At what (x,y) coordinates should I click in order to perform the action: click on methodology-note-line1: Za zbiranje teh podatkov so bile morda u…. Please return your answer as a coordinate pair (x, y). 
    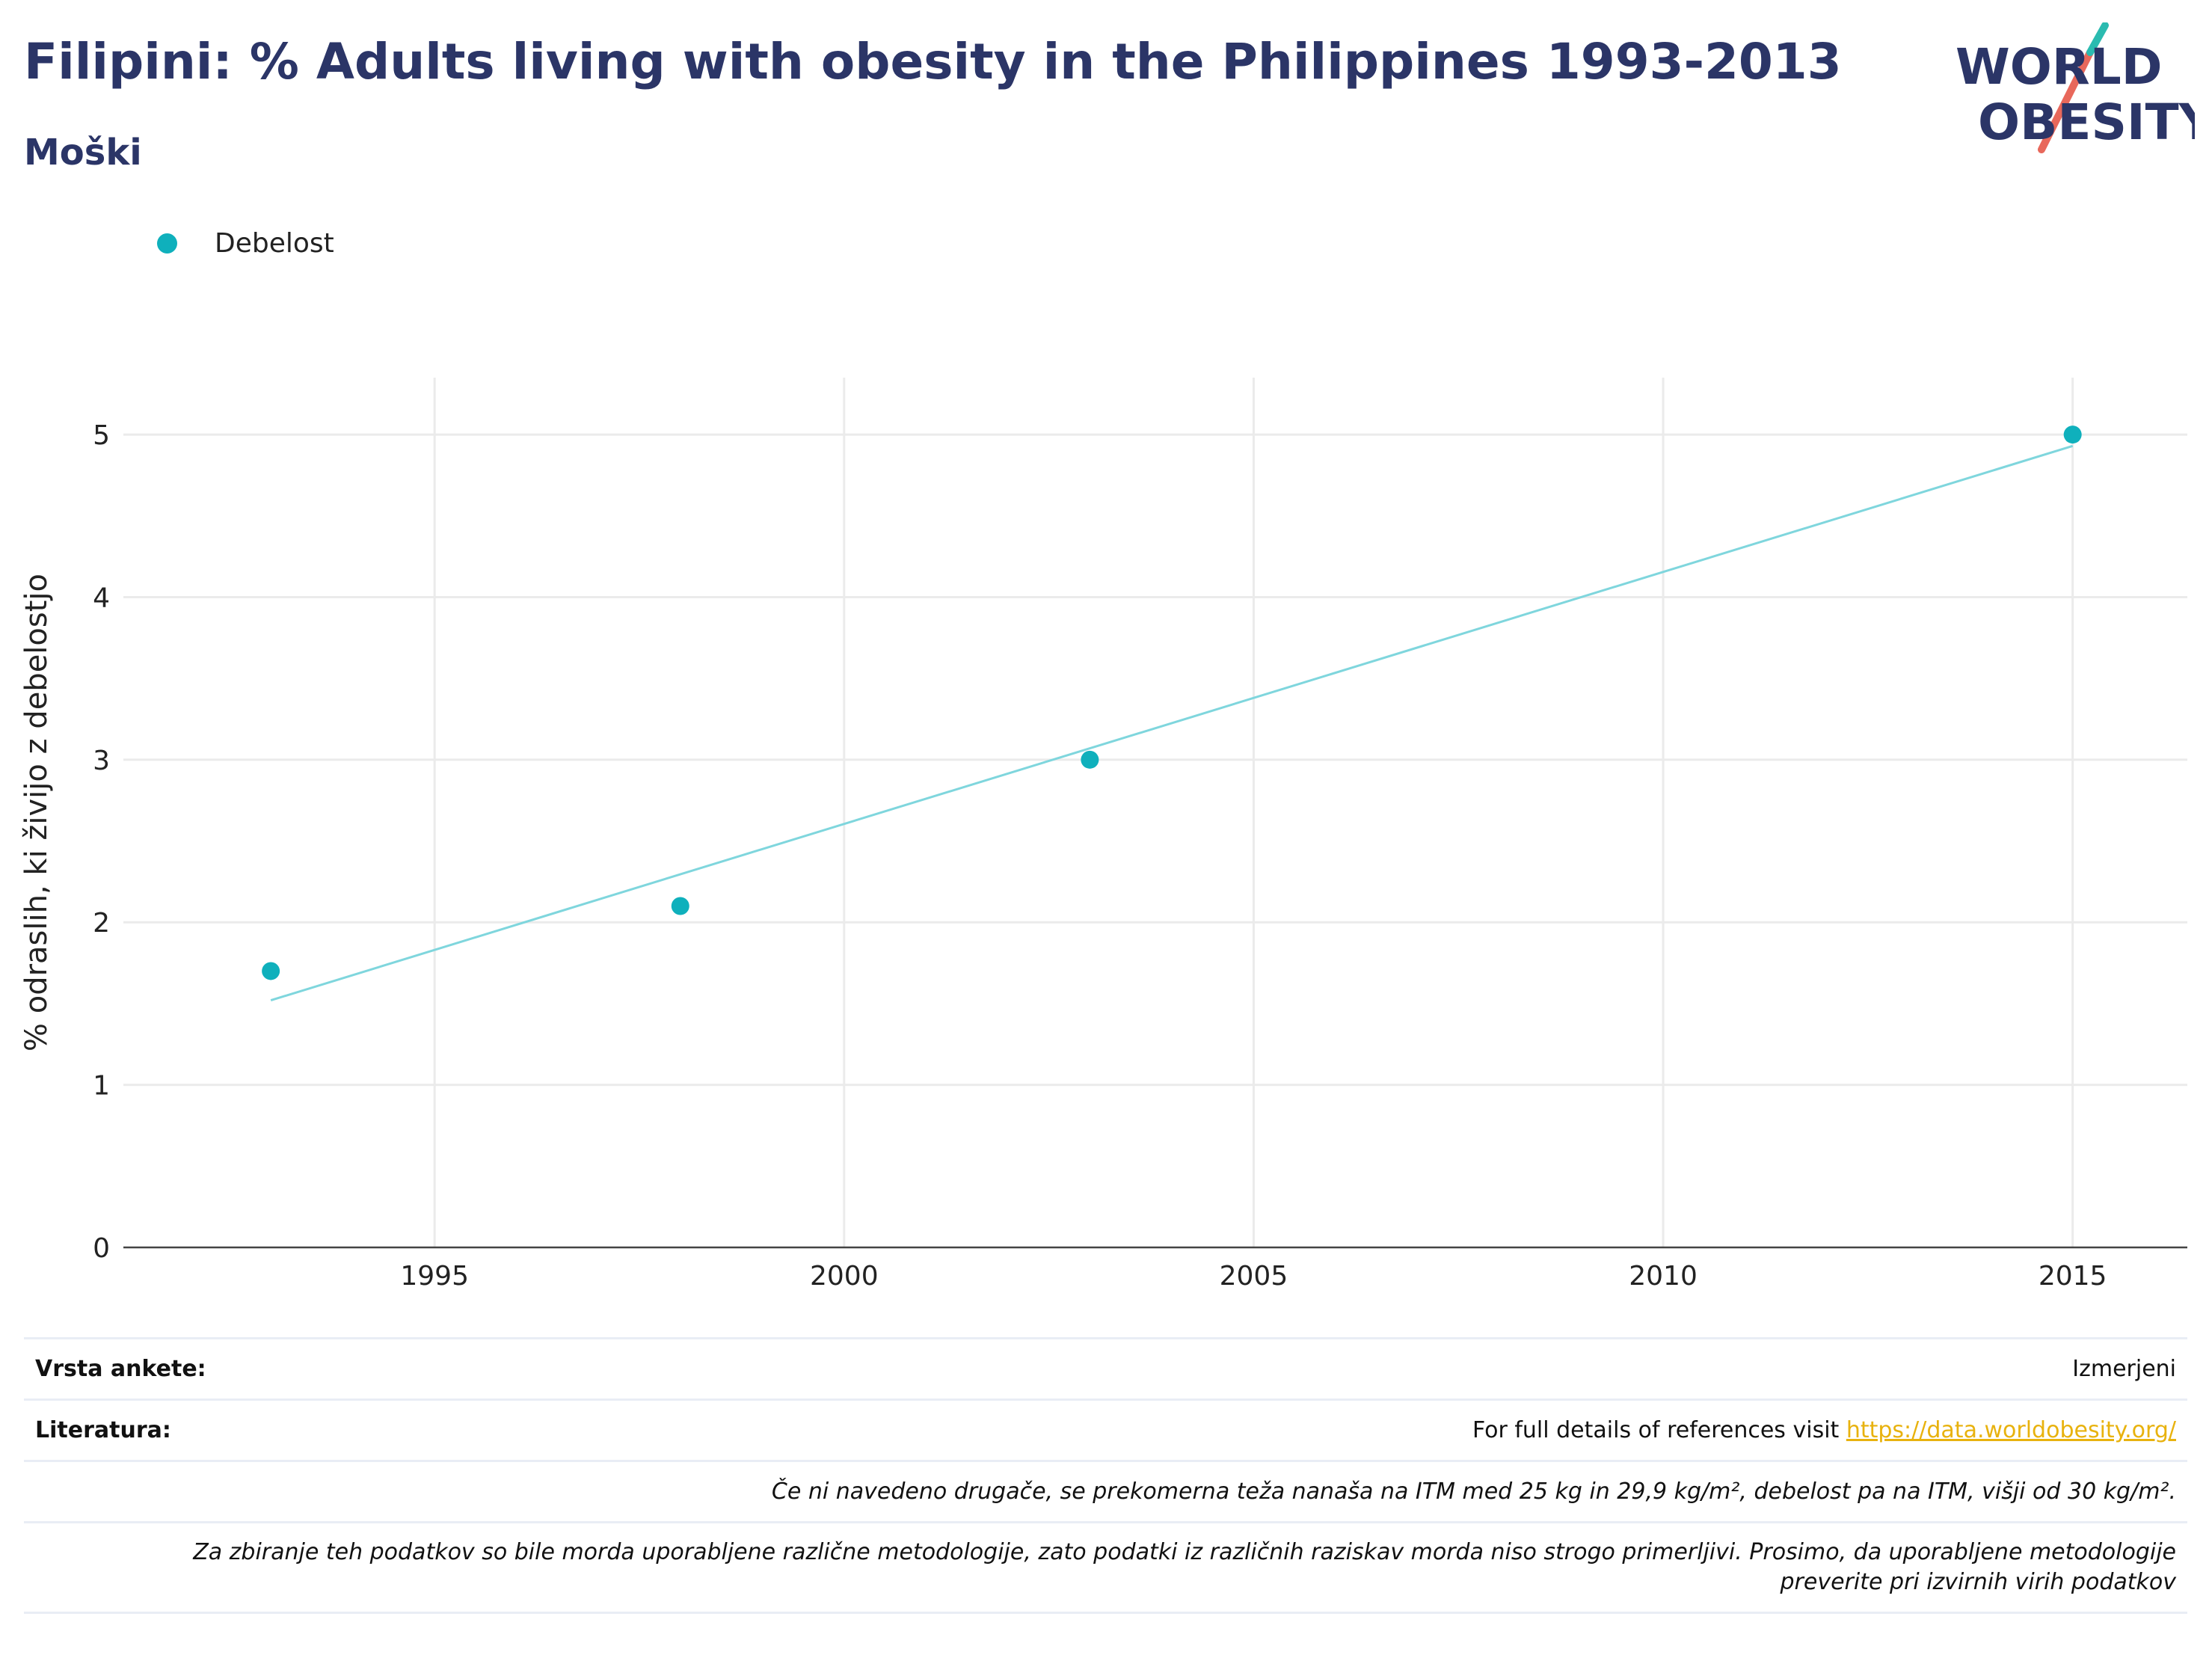
    Looking at the image, I should click on (1184, 1552).